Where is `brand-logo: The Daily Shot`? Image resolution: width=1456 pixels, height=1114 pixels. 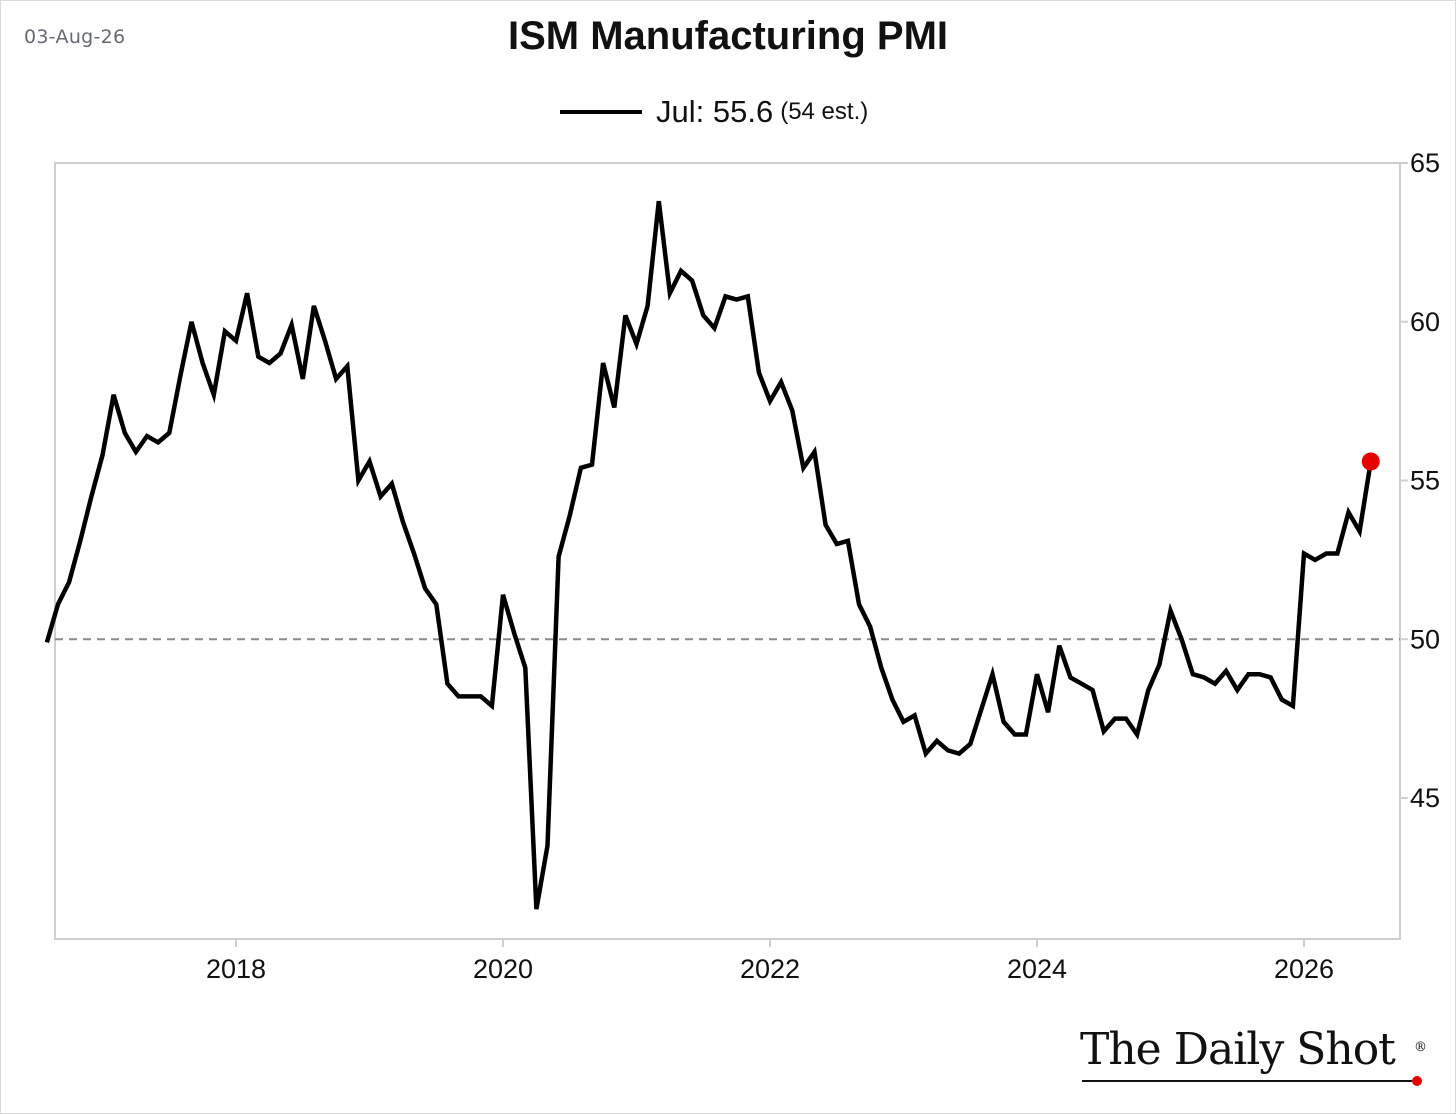 brand-logo: The Daily Shot is located at coordinates (1238, 1049).